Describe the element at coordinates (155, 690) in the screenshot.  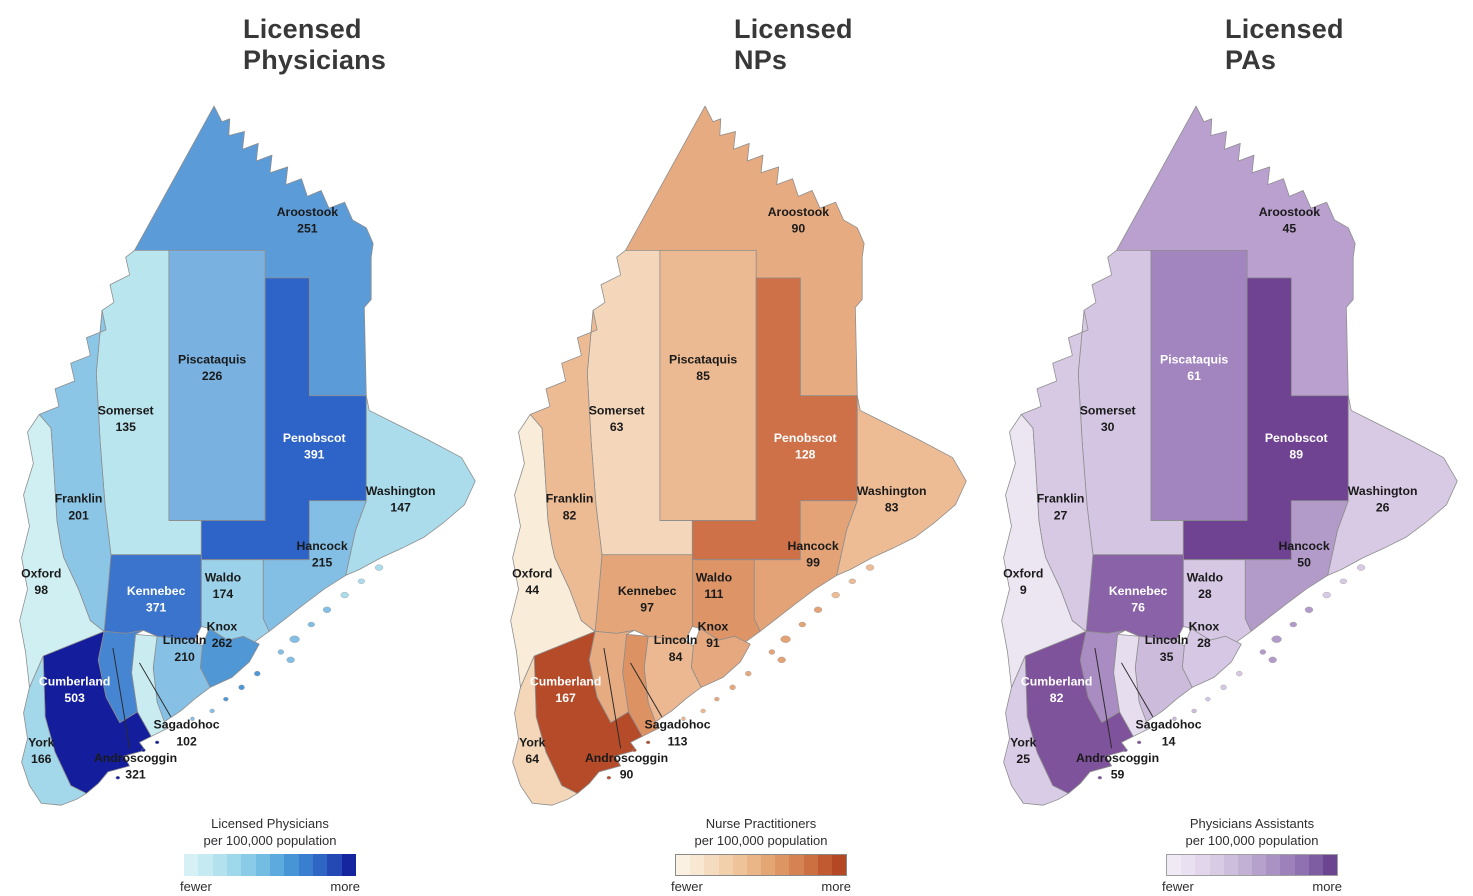
I see `leader-line-sagadohoc` at that location.